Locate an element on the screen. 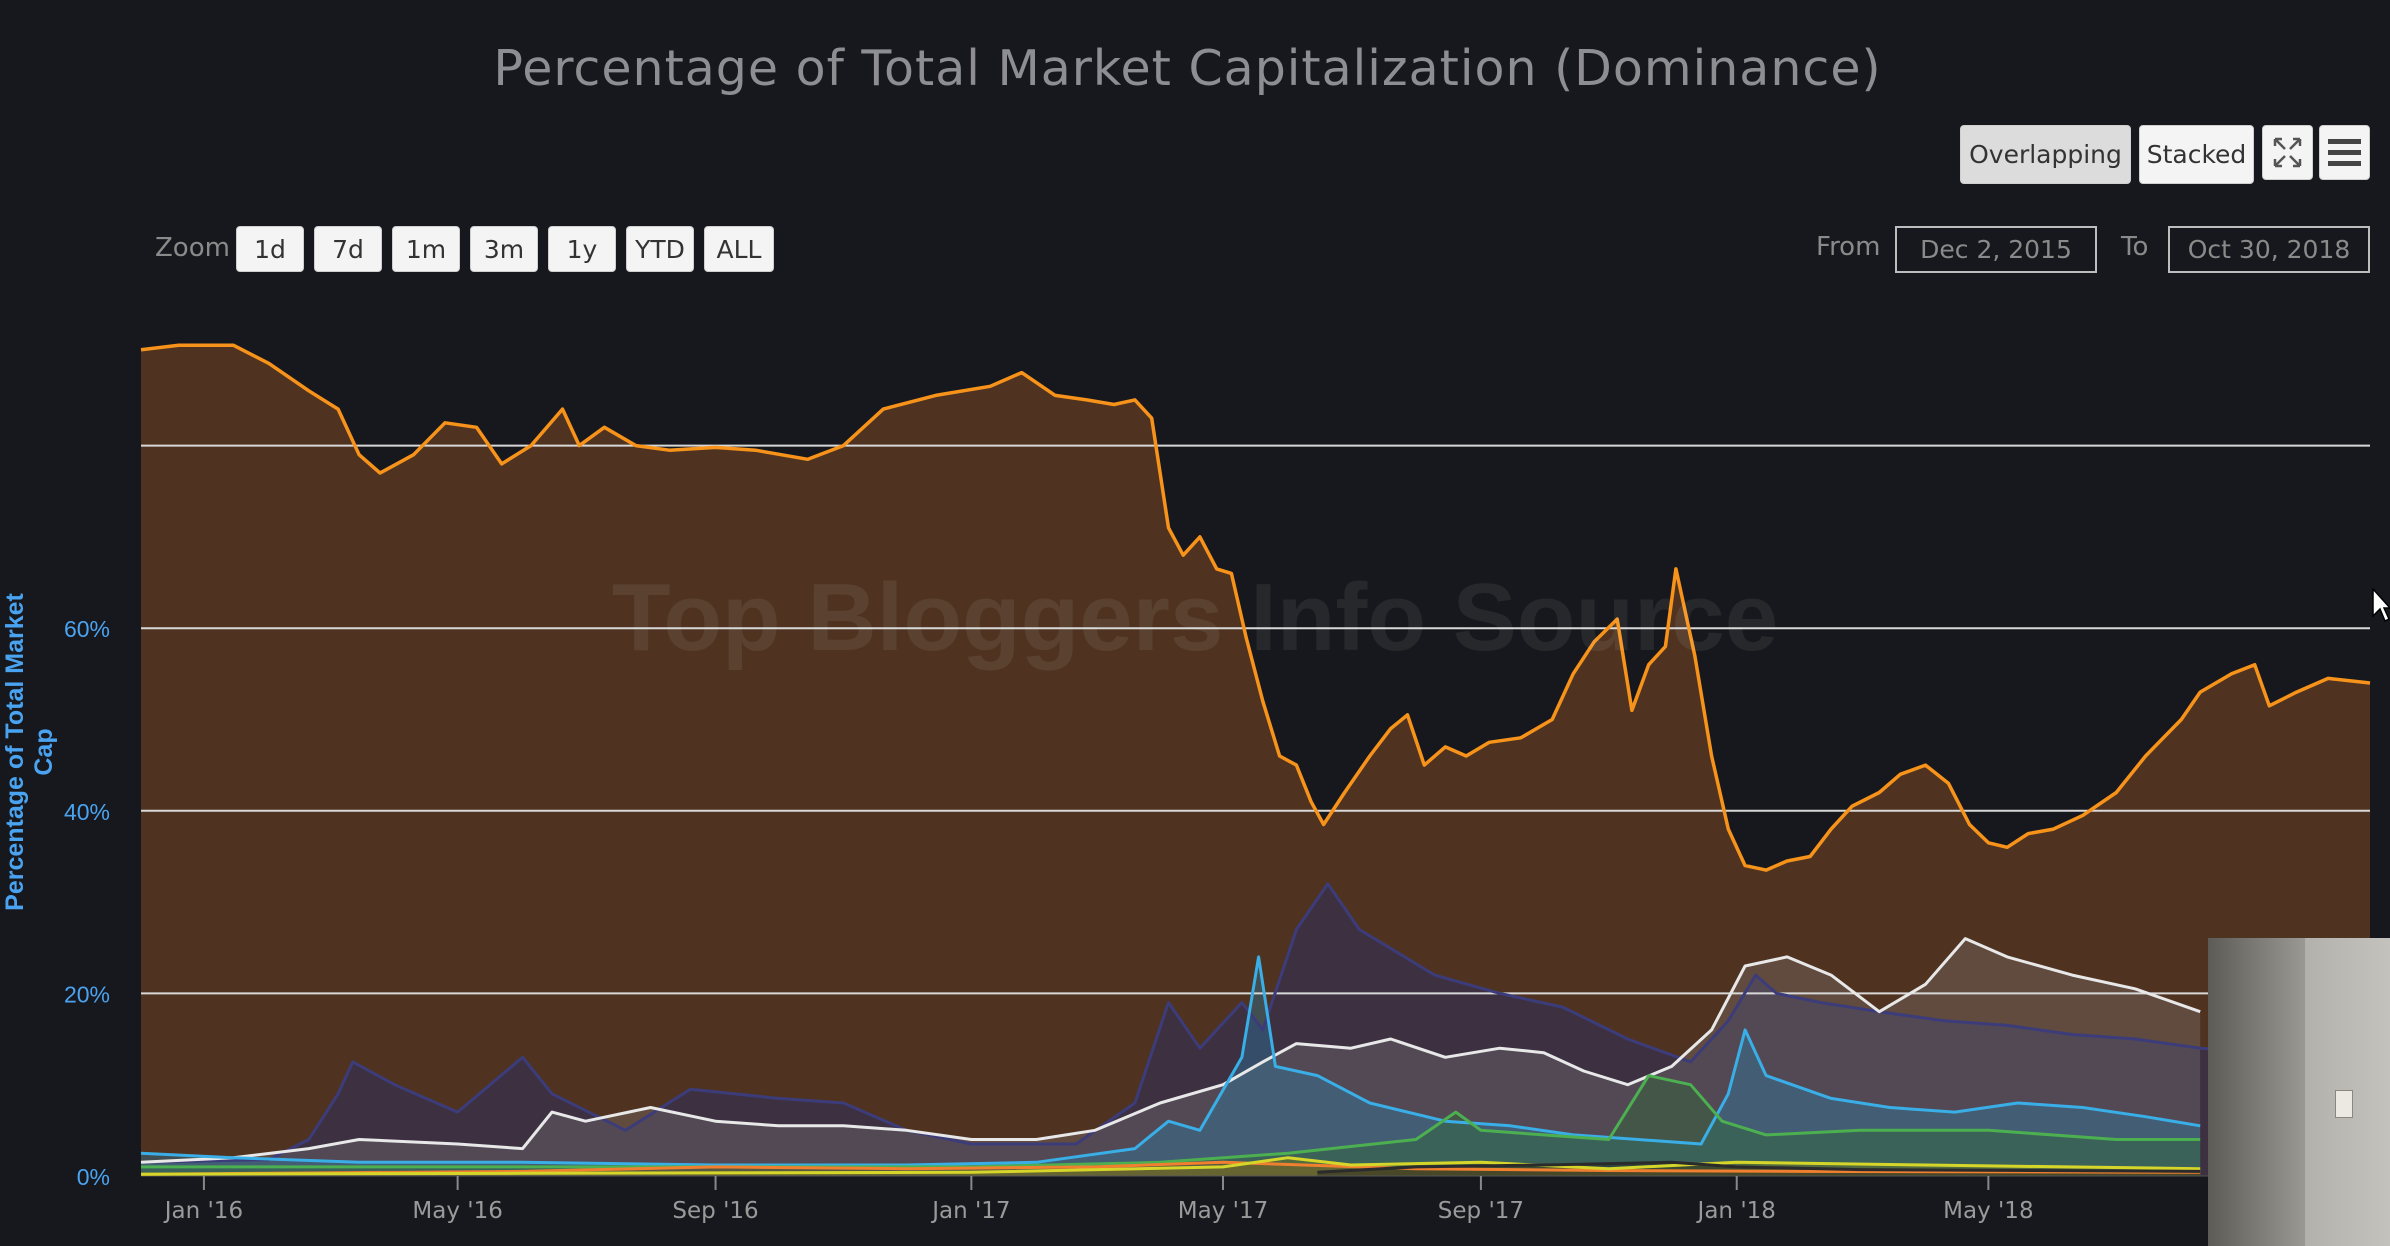  x-tick-label: Sep '17 is located at coordinates (1481, 1211).